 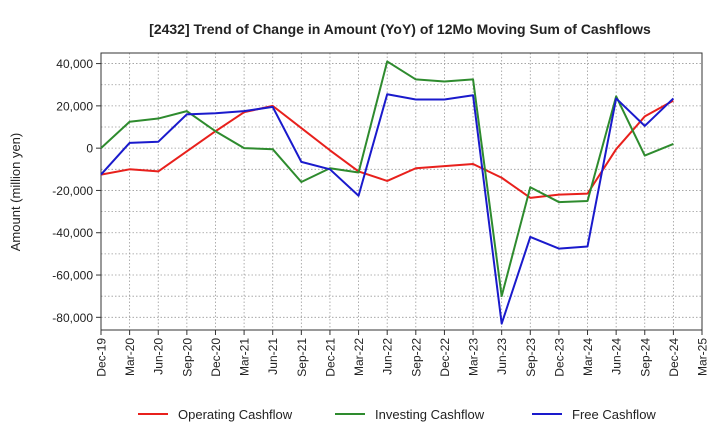 What do you see at coordinates (617, 356) in the screenshot?
I see `x-tick-label: Jun-24` at bounding box center [617, 356].